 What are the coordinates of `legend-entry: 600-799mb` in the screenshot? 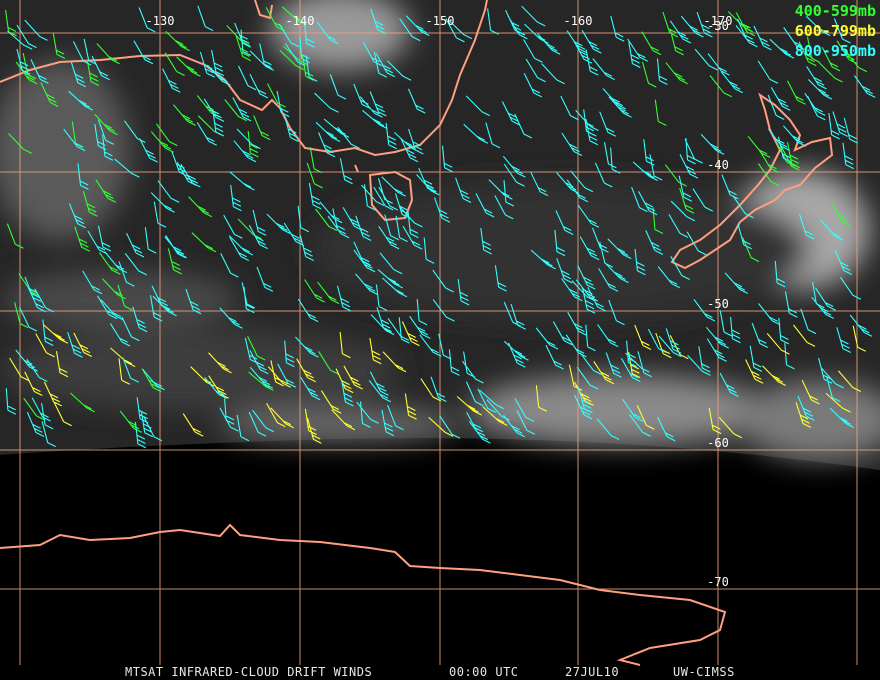 It's located at (835, 31).